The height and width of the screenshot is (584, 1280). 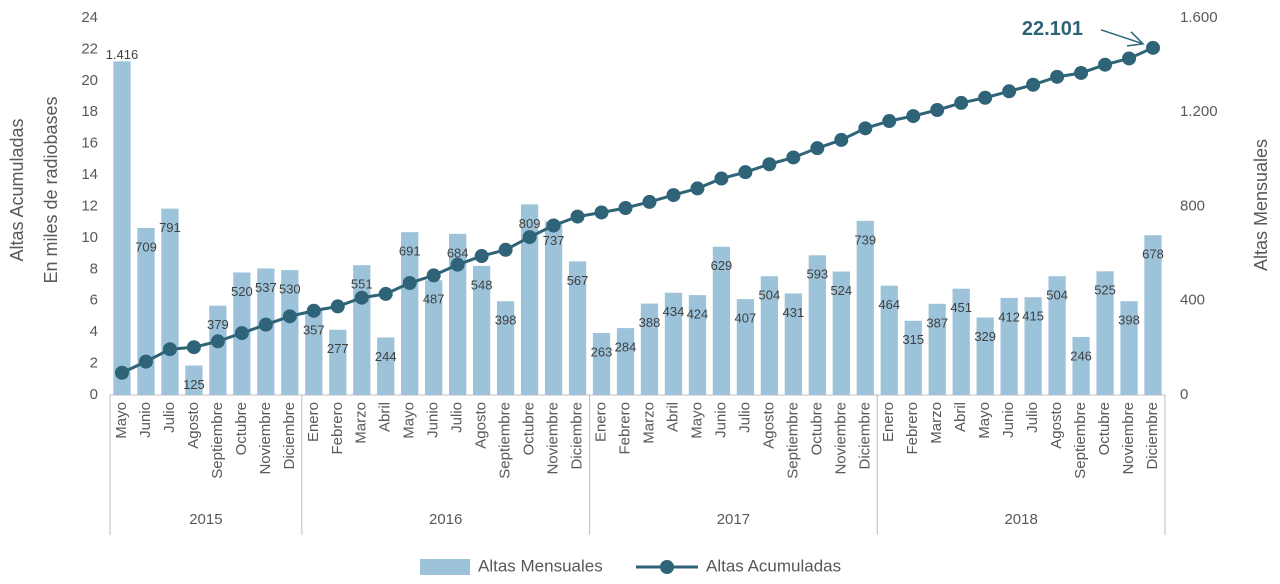 I want to click on value-label: 791, so click(x=170, y=227).